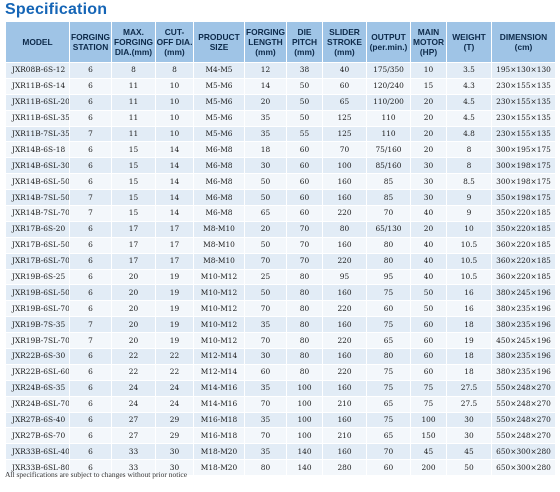  Describe the element at coordinates (428, 70) in the screenshot. I see `table-cell: 10` at that location.